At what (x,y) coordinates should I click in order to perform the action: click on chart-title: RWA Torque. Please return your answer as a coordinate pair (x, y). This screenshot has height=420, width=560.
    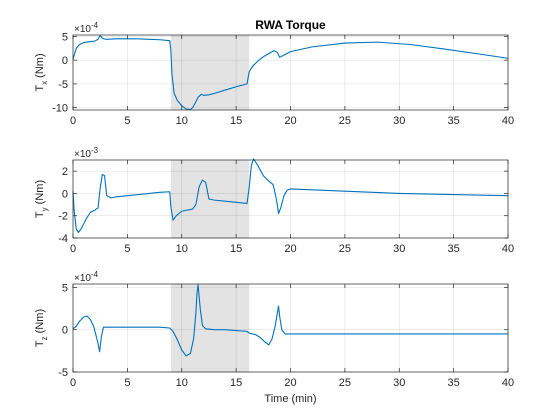
    Looking at the image, I should click on (290, 25).